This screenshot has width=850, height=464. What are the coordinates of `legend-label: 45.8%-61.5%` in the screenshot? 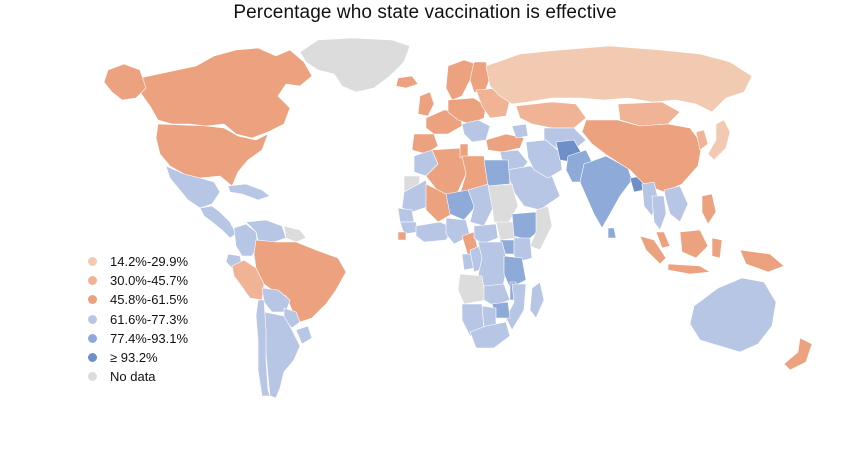 It's located at (149, 300).